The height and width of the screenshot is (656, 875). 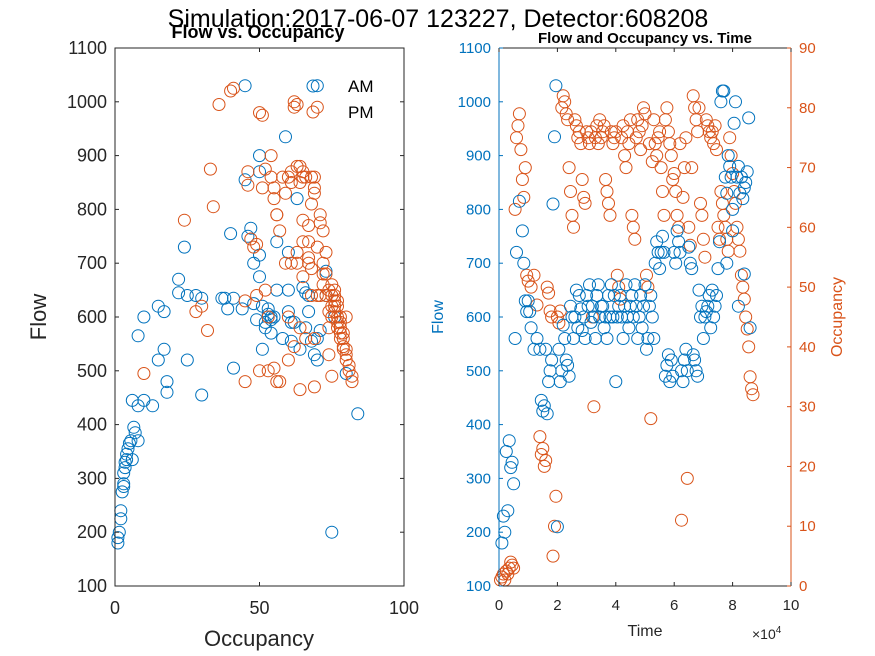 What do you see at coordinates (92, 371) in the screenshot?
I see `left-y-tick-label-4: 500` at bounding box center [92, 371].